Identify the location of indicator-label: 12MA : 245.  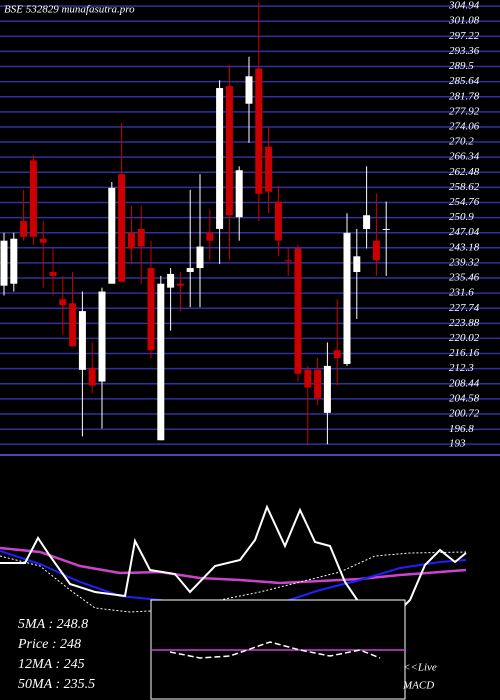
(51, 664).